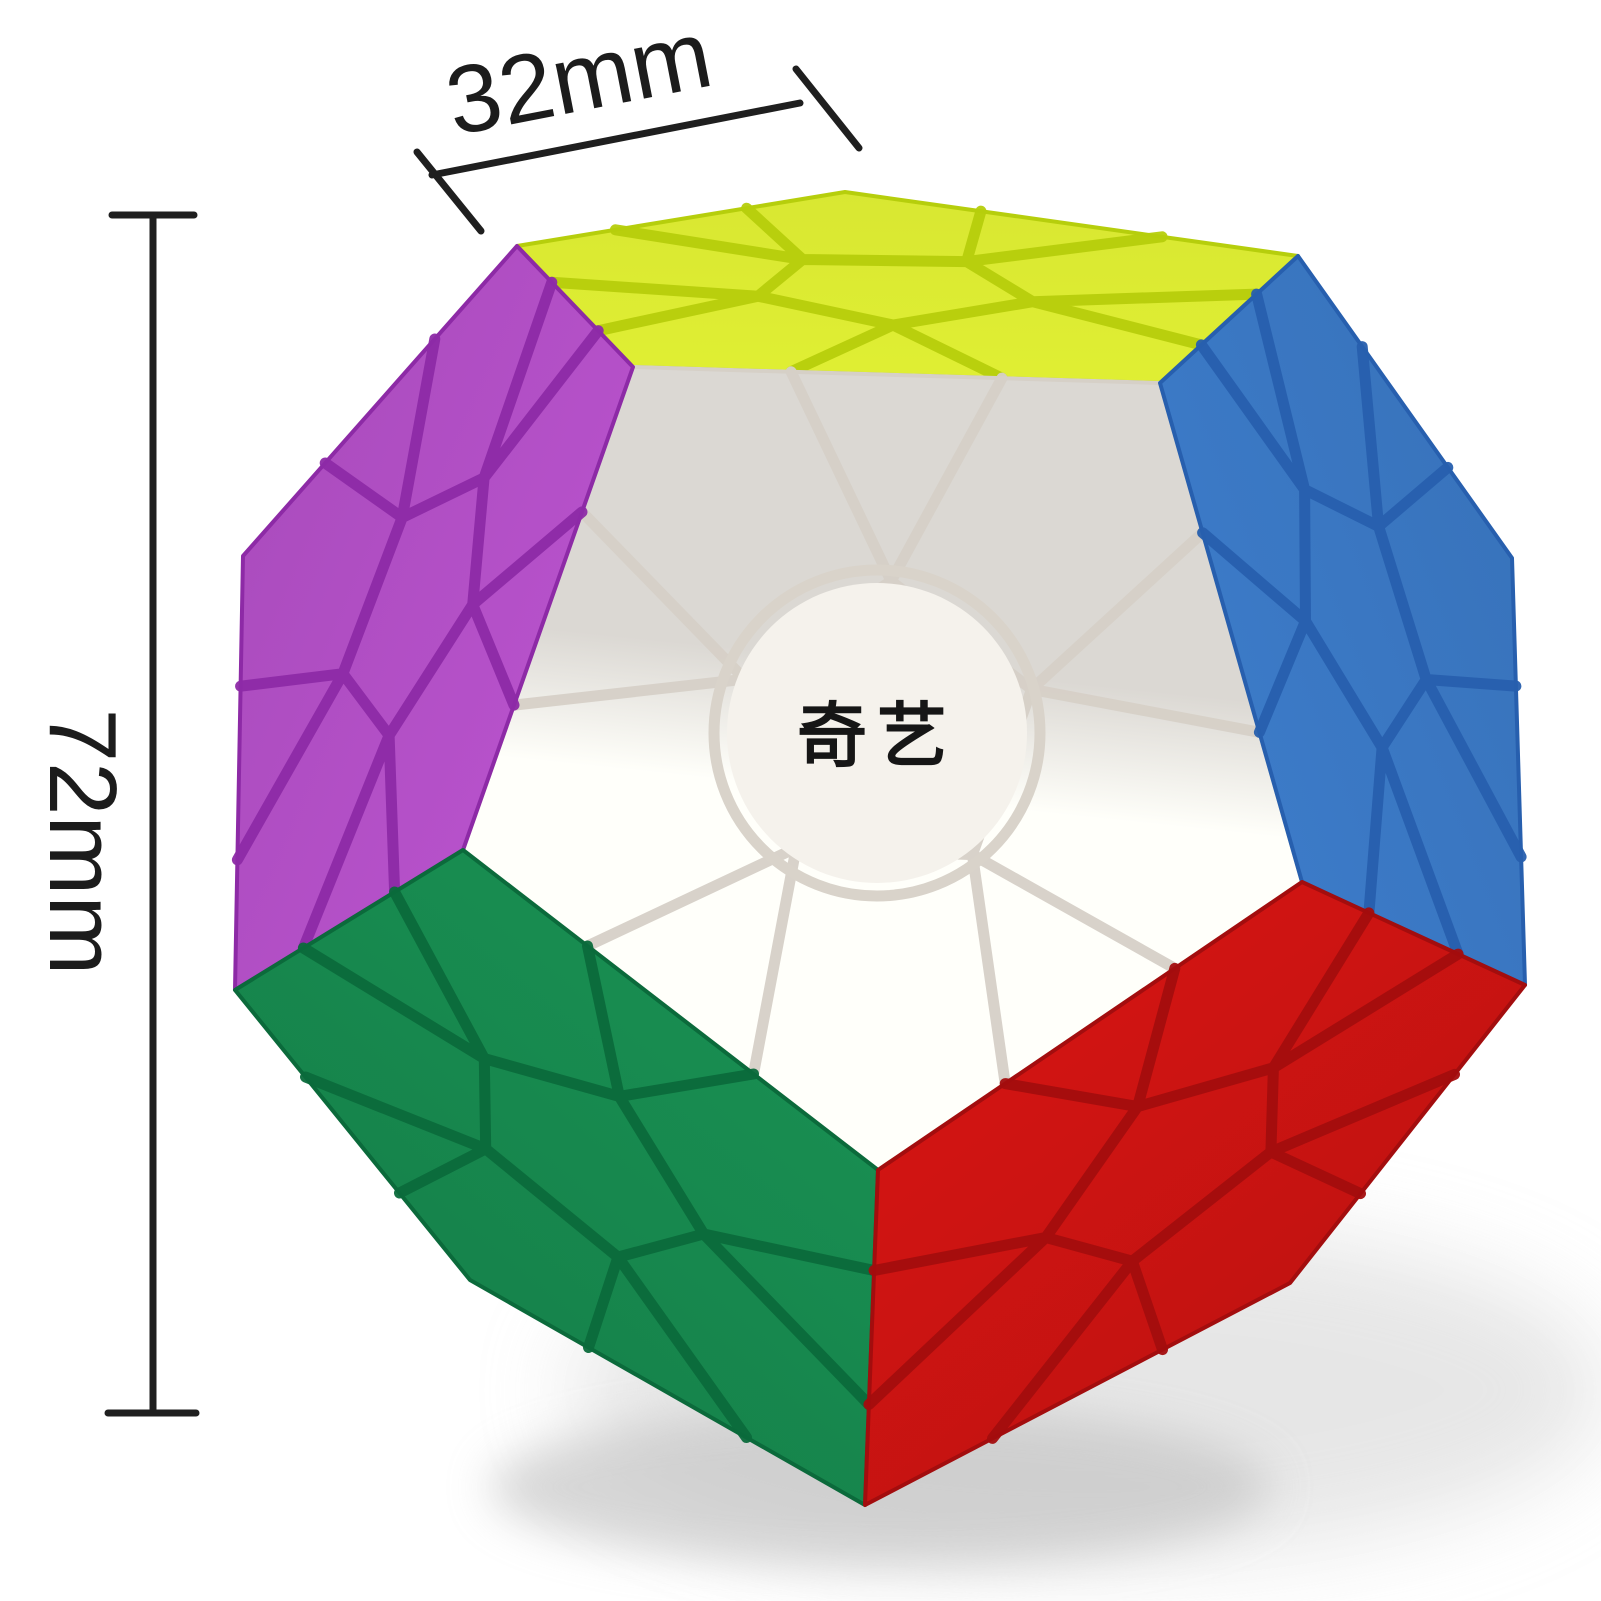  What do you see at coordinates (588, 1164) in the screenshot?
I see `face-bottom-left-grooves` at bounding box center [588, 1164].